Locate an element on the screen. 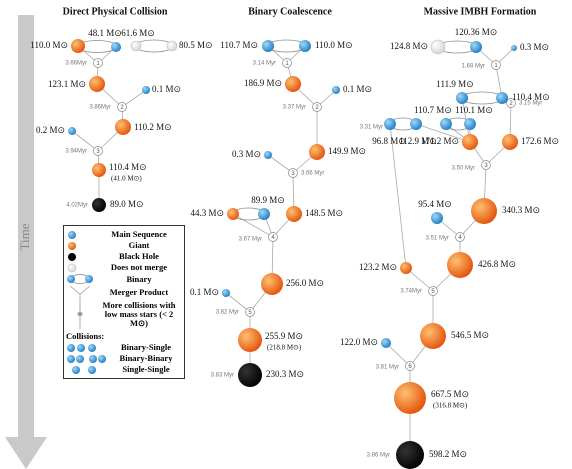 This screenshot has width=572, height=469. legend-row: Merger Product is located at coordinates (124, 292).